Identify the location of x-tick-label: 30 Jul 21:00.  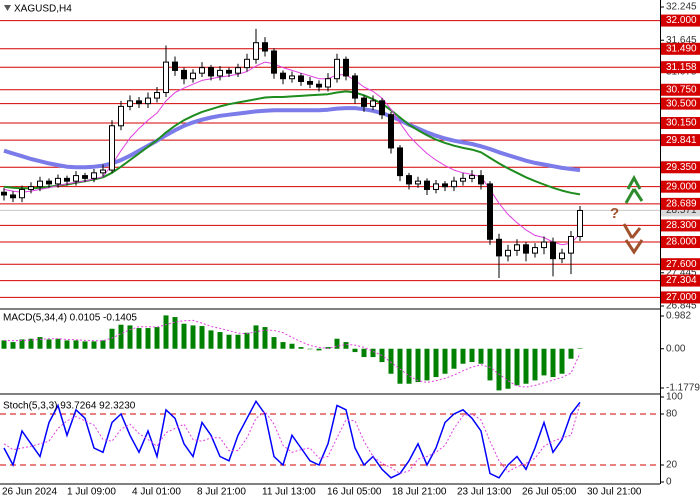
(614, 492).